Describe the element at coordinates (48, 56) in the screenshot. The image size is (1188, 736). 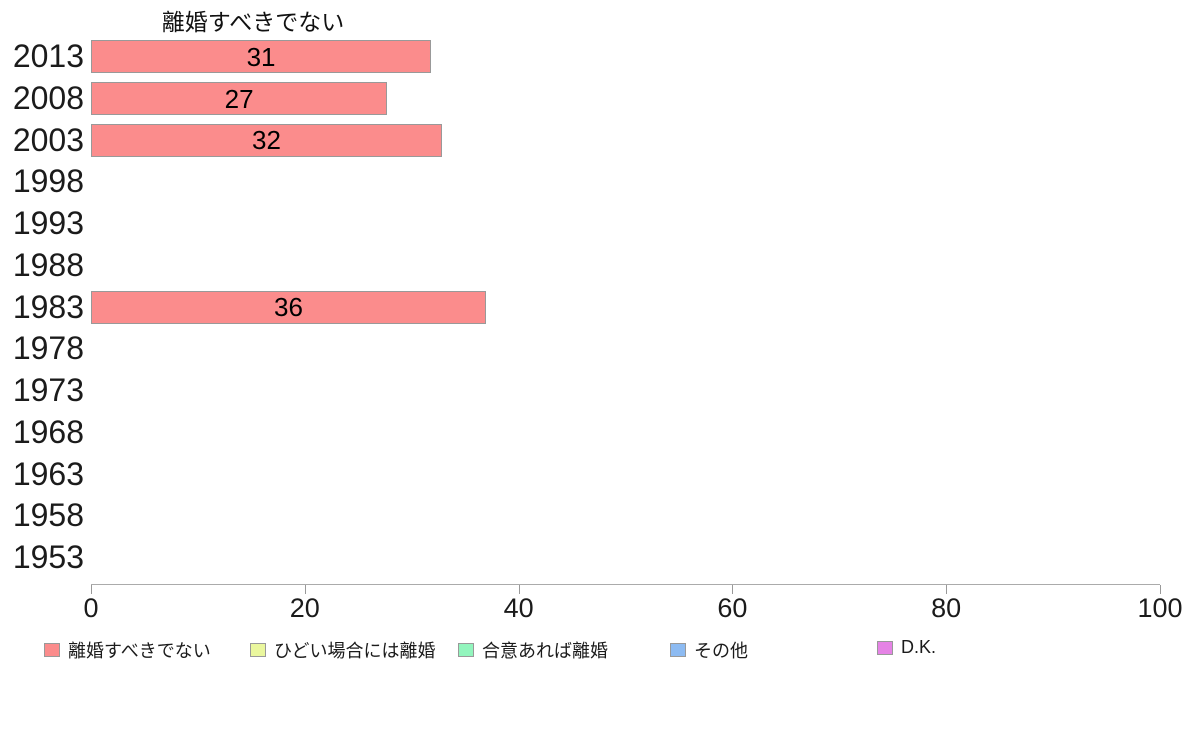
I see `y-axis-label: 2013` at that location.